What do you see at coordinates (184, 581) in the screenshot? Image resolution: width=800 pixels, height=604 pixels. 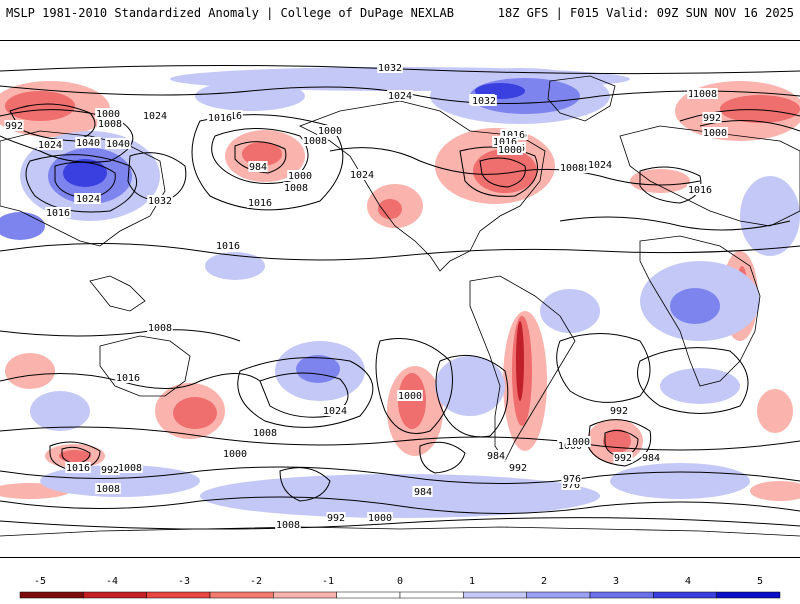 I see `colorbar-tick-label: -3` at bounding box center [184, 581].